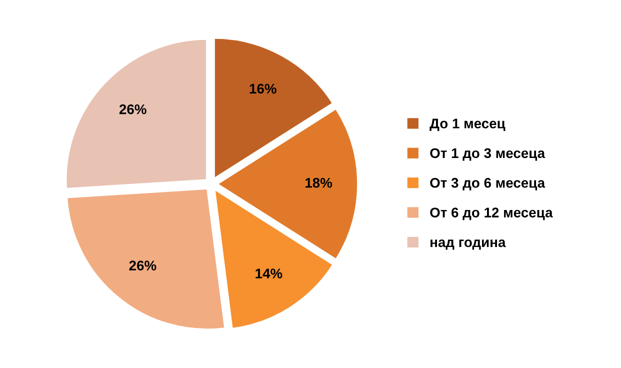 Image resolution: width=621 pixels, height=368 pixels. What do you see at coordinates (491, 214) in the screenshot?
I see `legend-label: От 6 до 12 месеца` at bounding box center [491, 214].